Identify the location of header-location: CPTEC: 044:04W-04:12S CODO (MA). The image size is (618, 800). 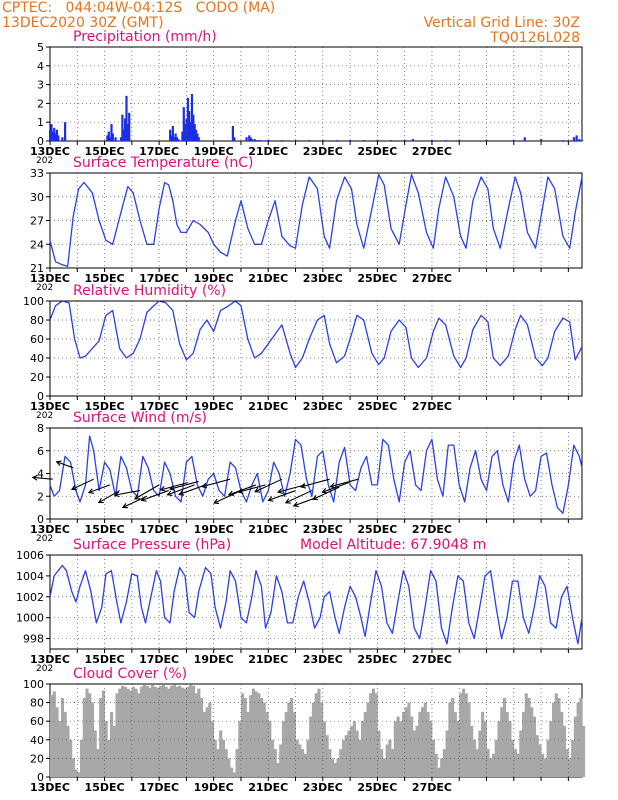
(139, 8).